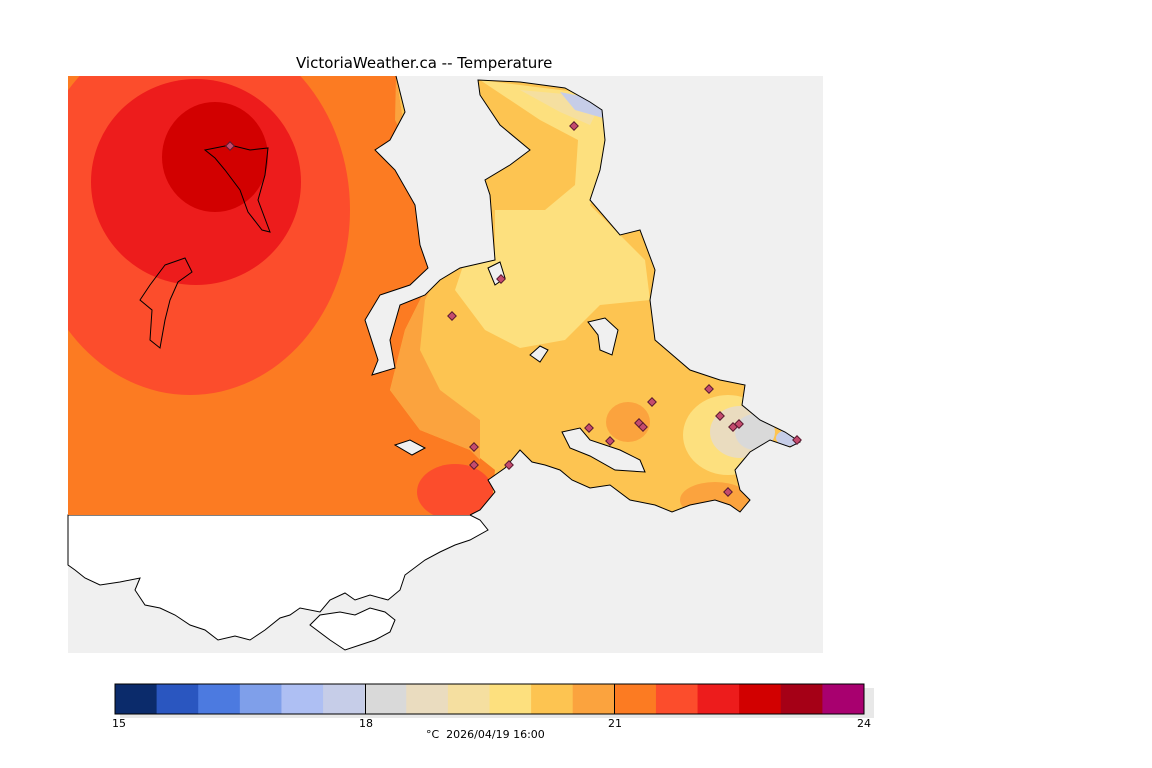  I want to click on legend-swatches, so click(490, 699).